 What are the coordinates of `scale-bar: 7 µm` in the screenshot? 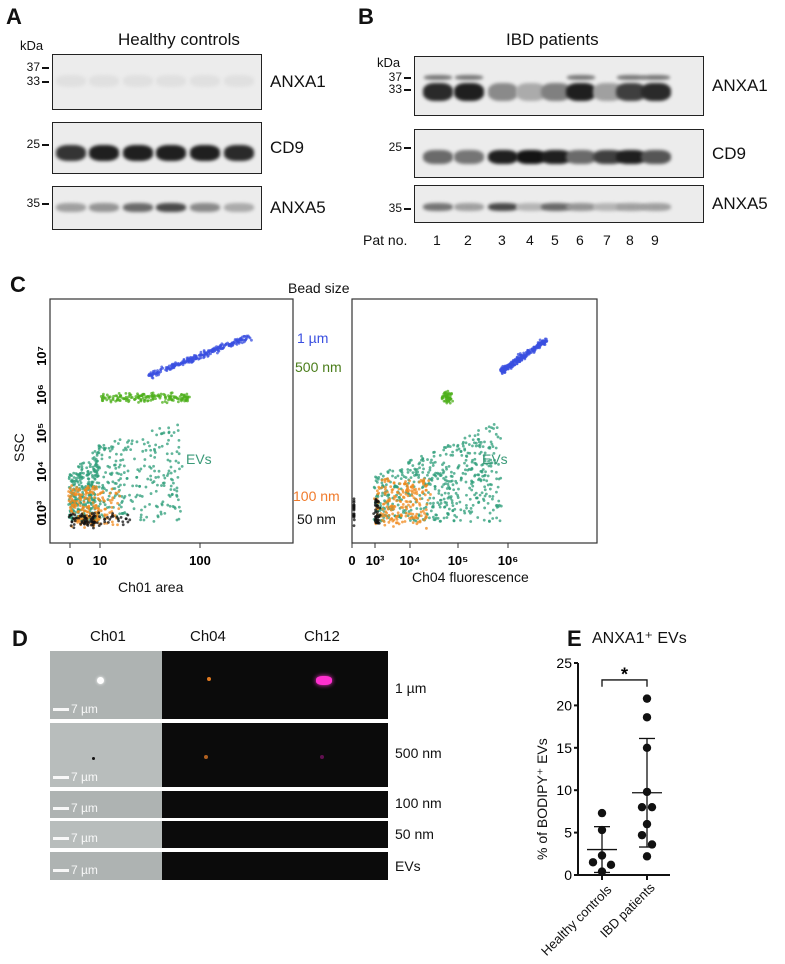 It's located at (75, 709).